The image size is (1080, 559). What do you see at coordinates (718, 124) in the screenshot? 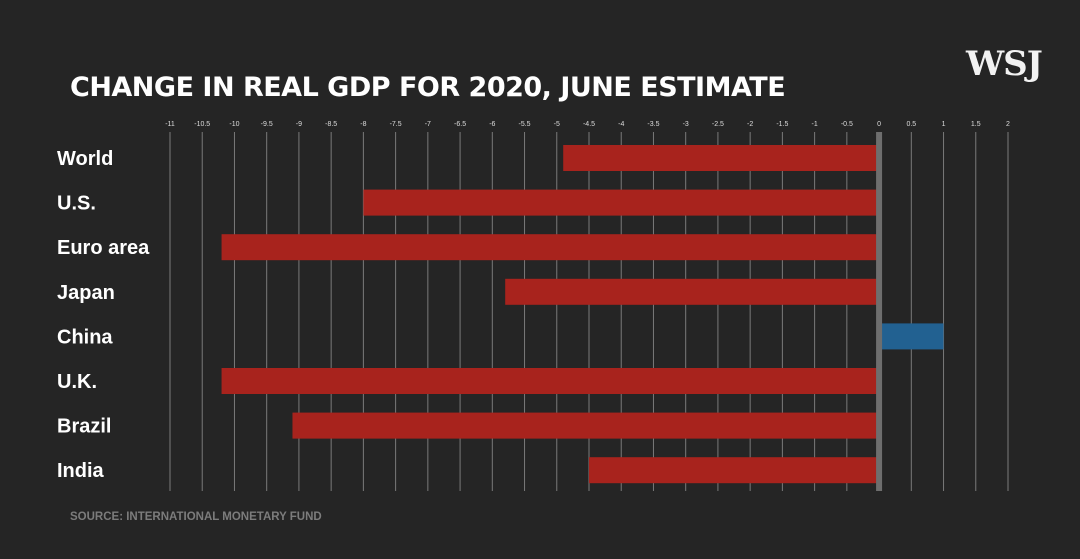
I see `x-tick-label: -2.5` at bounding box center [718, 124].